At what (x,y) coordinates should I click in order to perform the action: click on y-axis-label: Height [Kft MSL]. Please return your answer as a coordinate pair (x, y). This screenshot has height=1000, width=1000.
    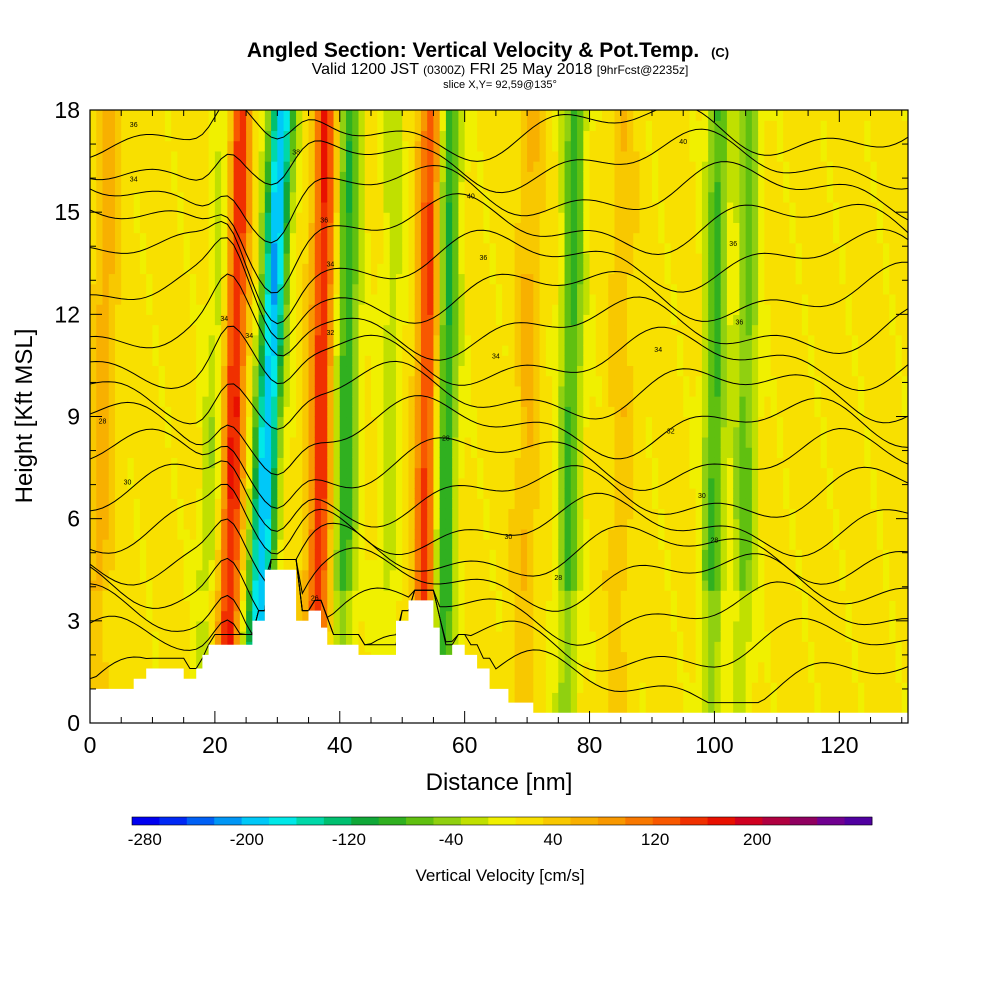
    Looking at the image, I should click on (24, 416).